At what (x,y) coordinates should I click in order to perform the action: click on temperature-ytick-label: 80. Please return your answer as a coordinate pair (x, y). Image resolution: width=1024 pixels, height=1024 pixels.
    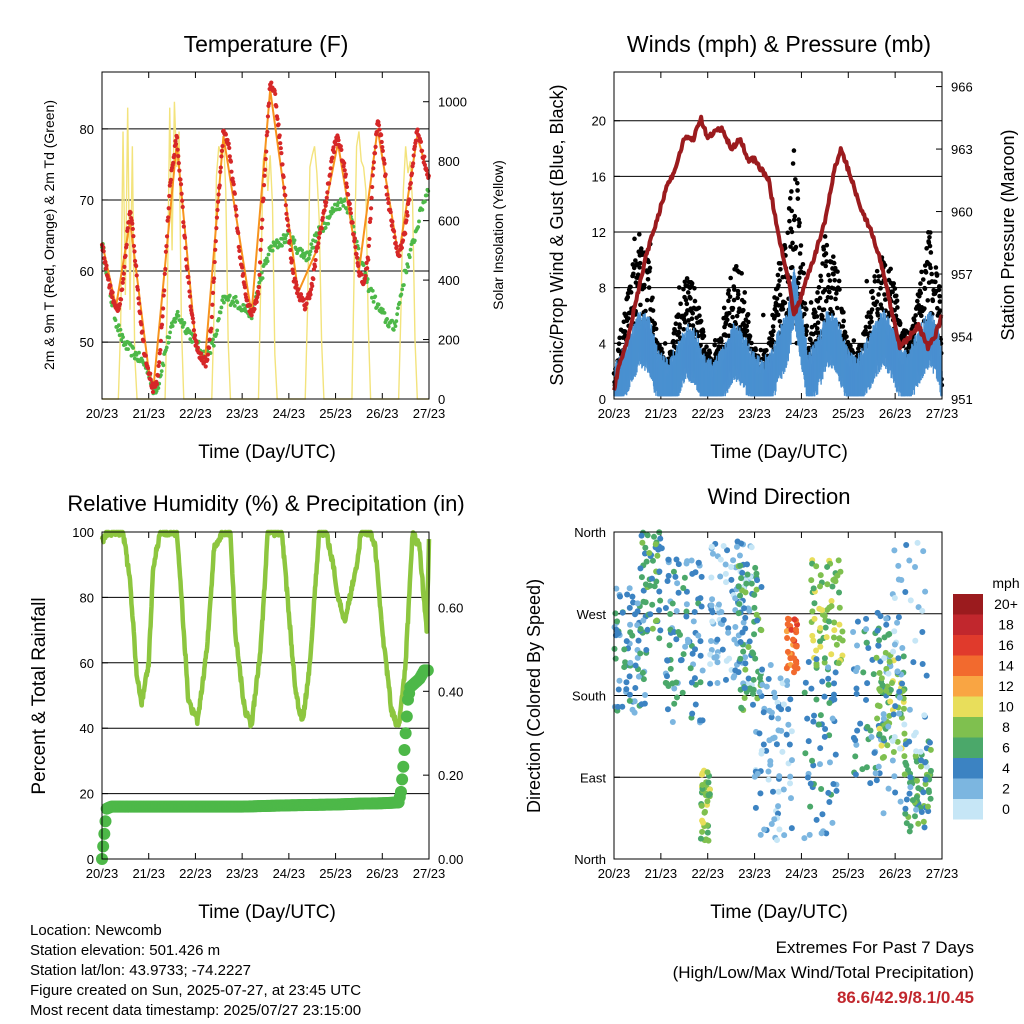
    Looking at the image, I should click on (87, 129).